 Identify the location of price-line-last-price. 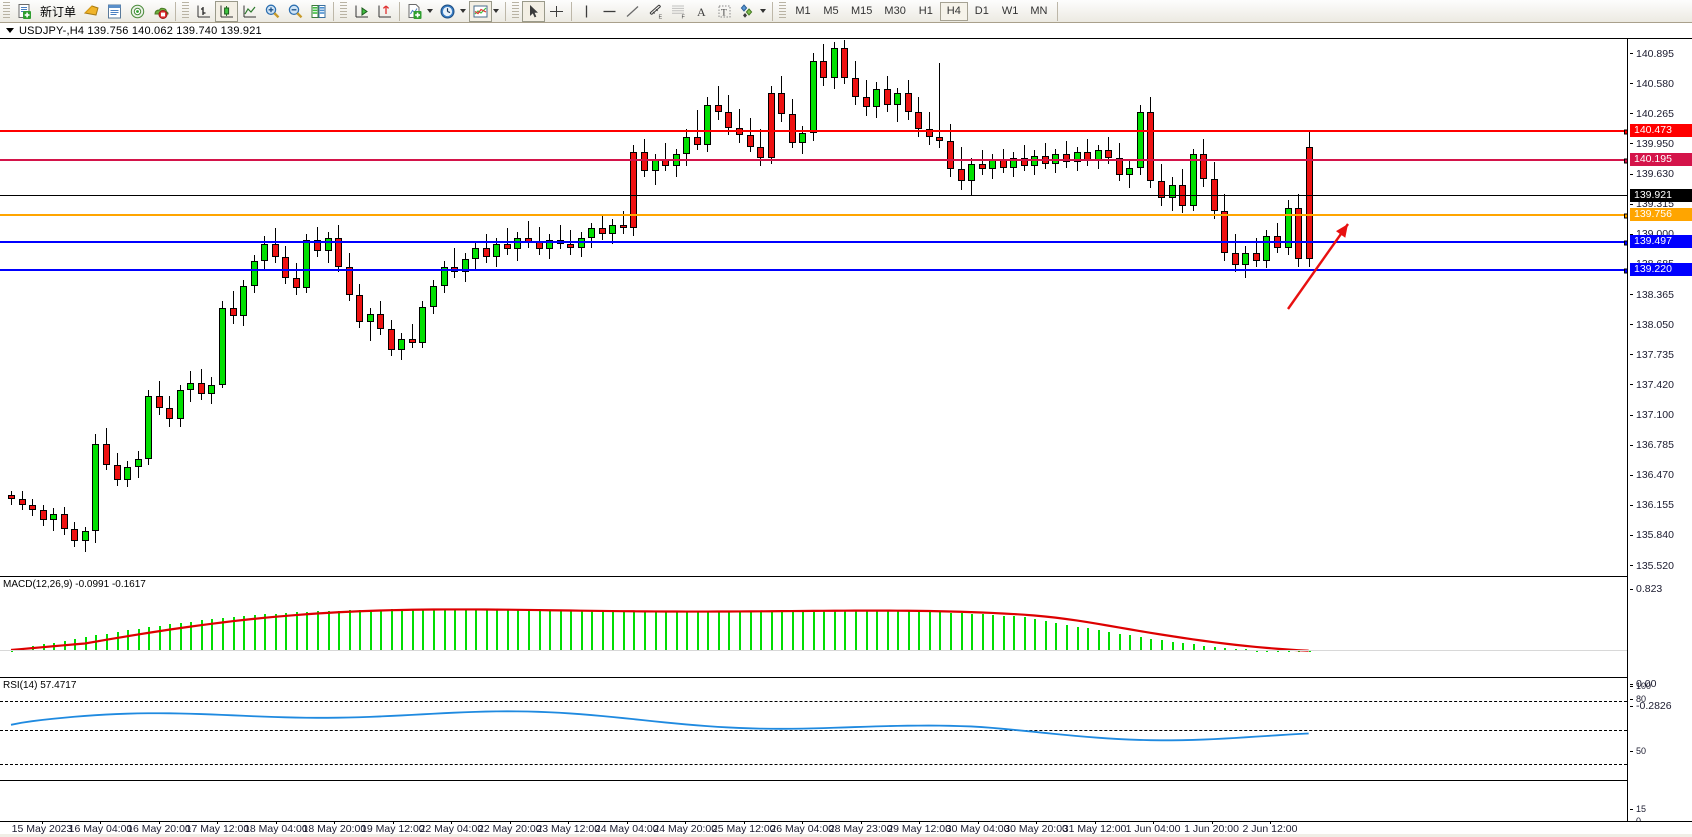
(813, 195).